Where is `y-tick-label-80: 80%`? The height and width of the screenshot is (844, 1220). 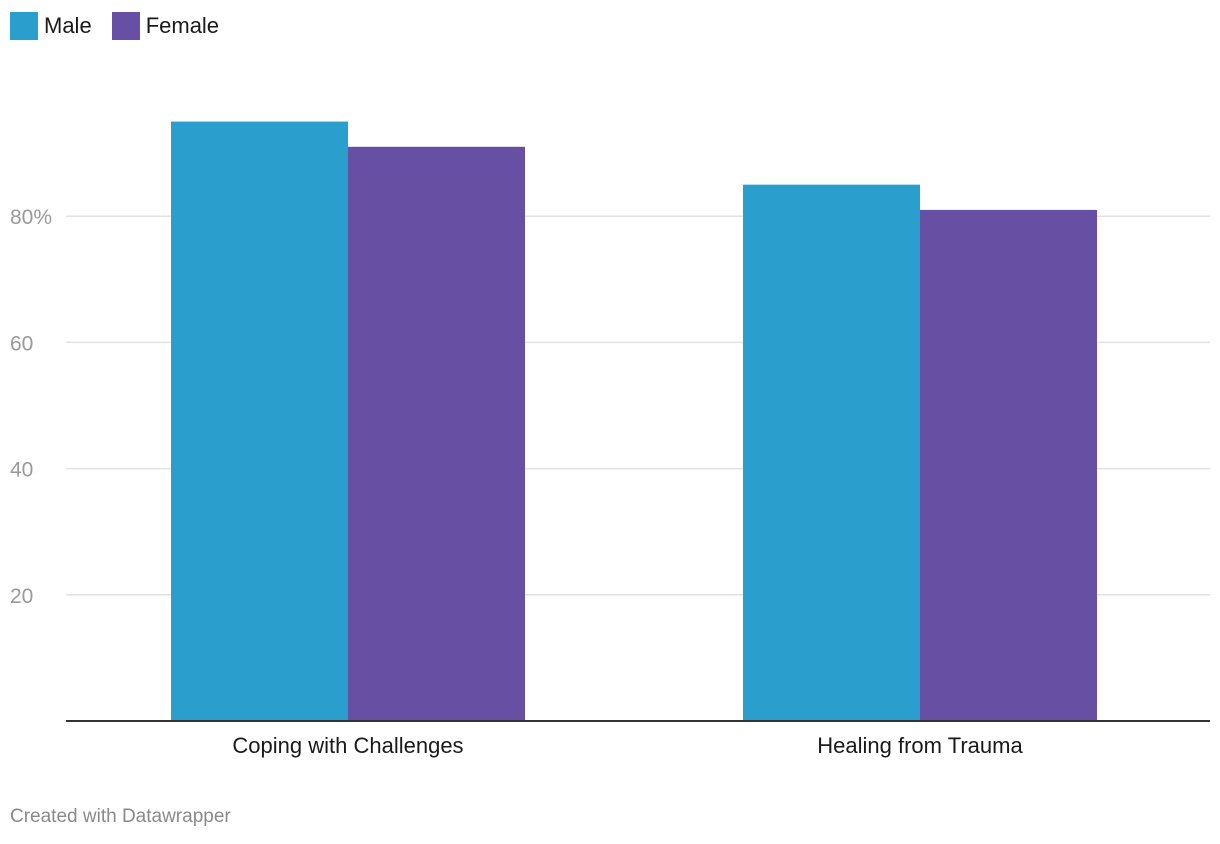
y-tick-label-80: 80% is located at coordinates (31, 217).